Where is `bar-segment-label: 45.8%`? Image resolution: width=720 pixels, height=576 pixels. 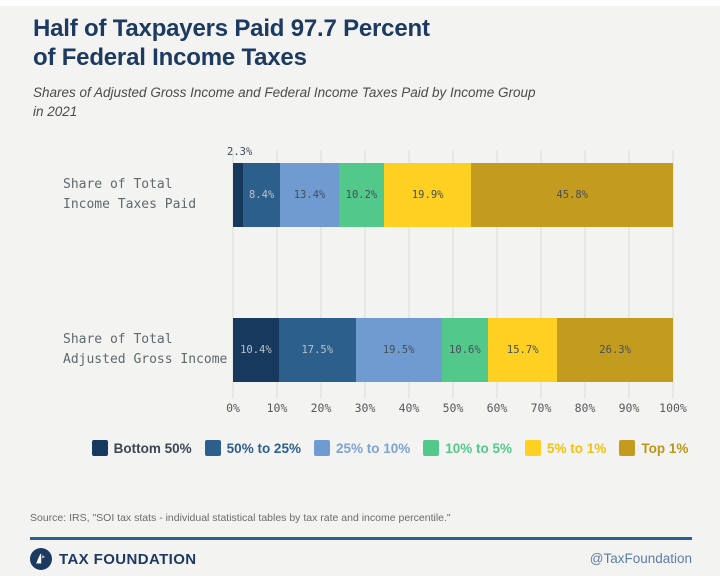
bar-segment-label: 45.8% is located at coordinates (572, 195).